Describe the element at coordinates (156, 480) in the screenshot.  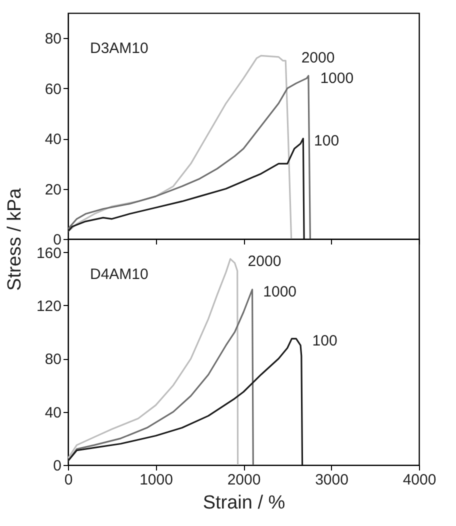
I see `x-tick-label: 1000` at that location.